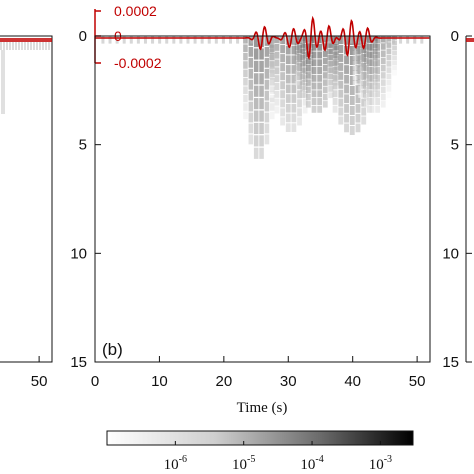 This screenshot has width=474, height=474. Describe the element at coordinates (311, 463) in the screenshot. I see `colorbar-tick-label: 10-4` at that location.